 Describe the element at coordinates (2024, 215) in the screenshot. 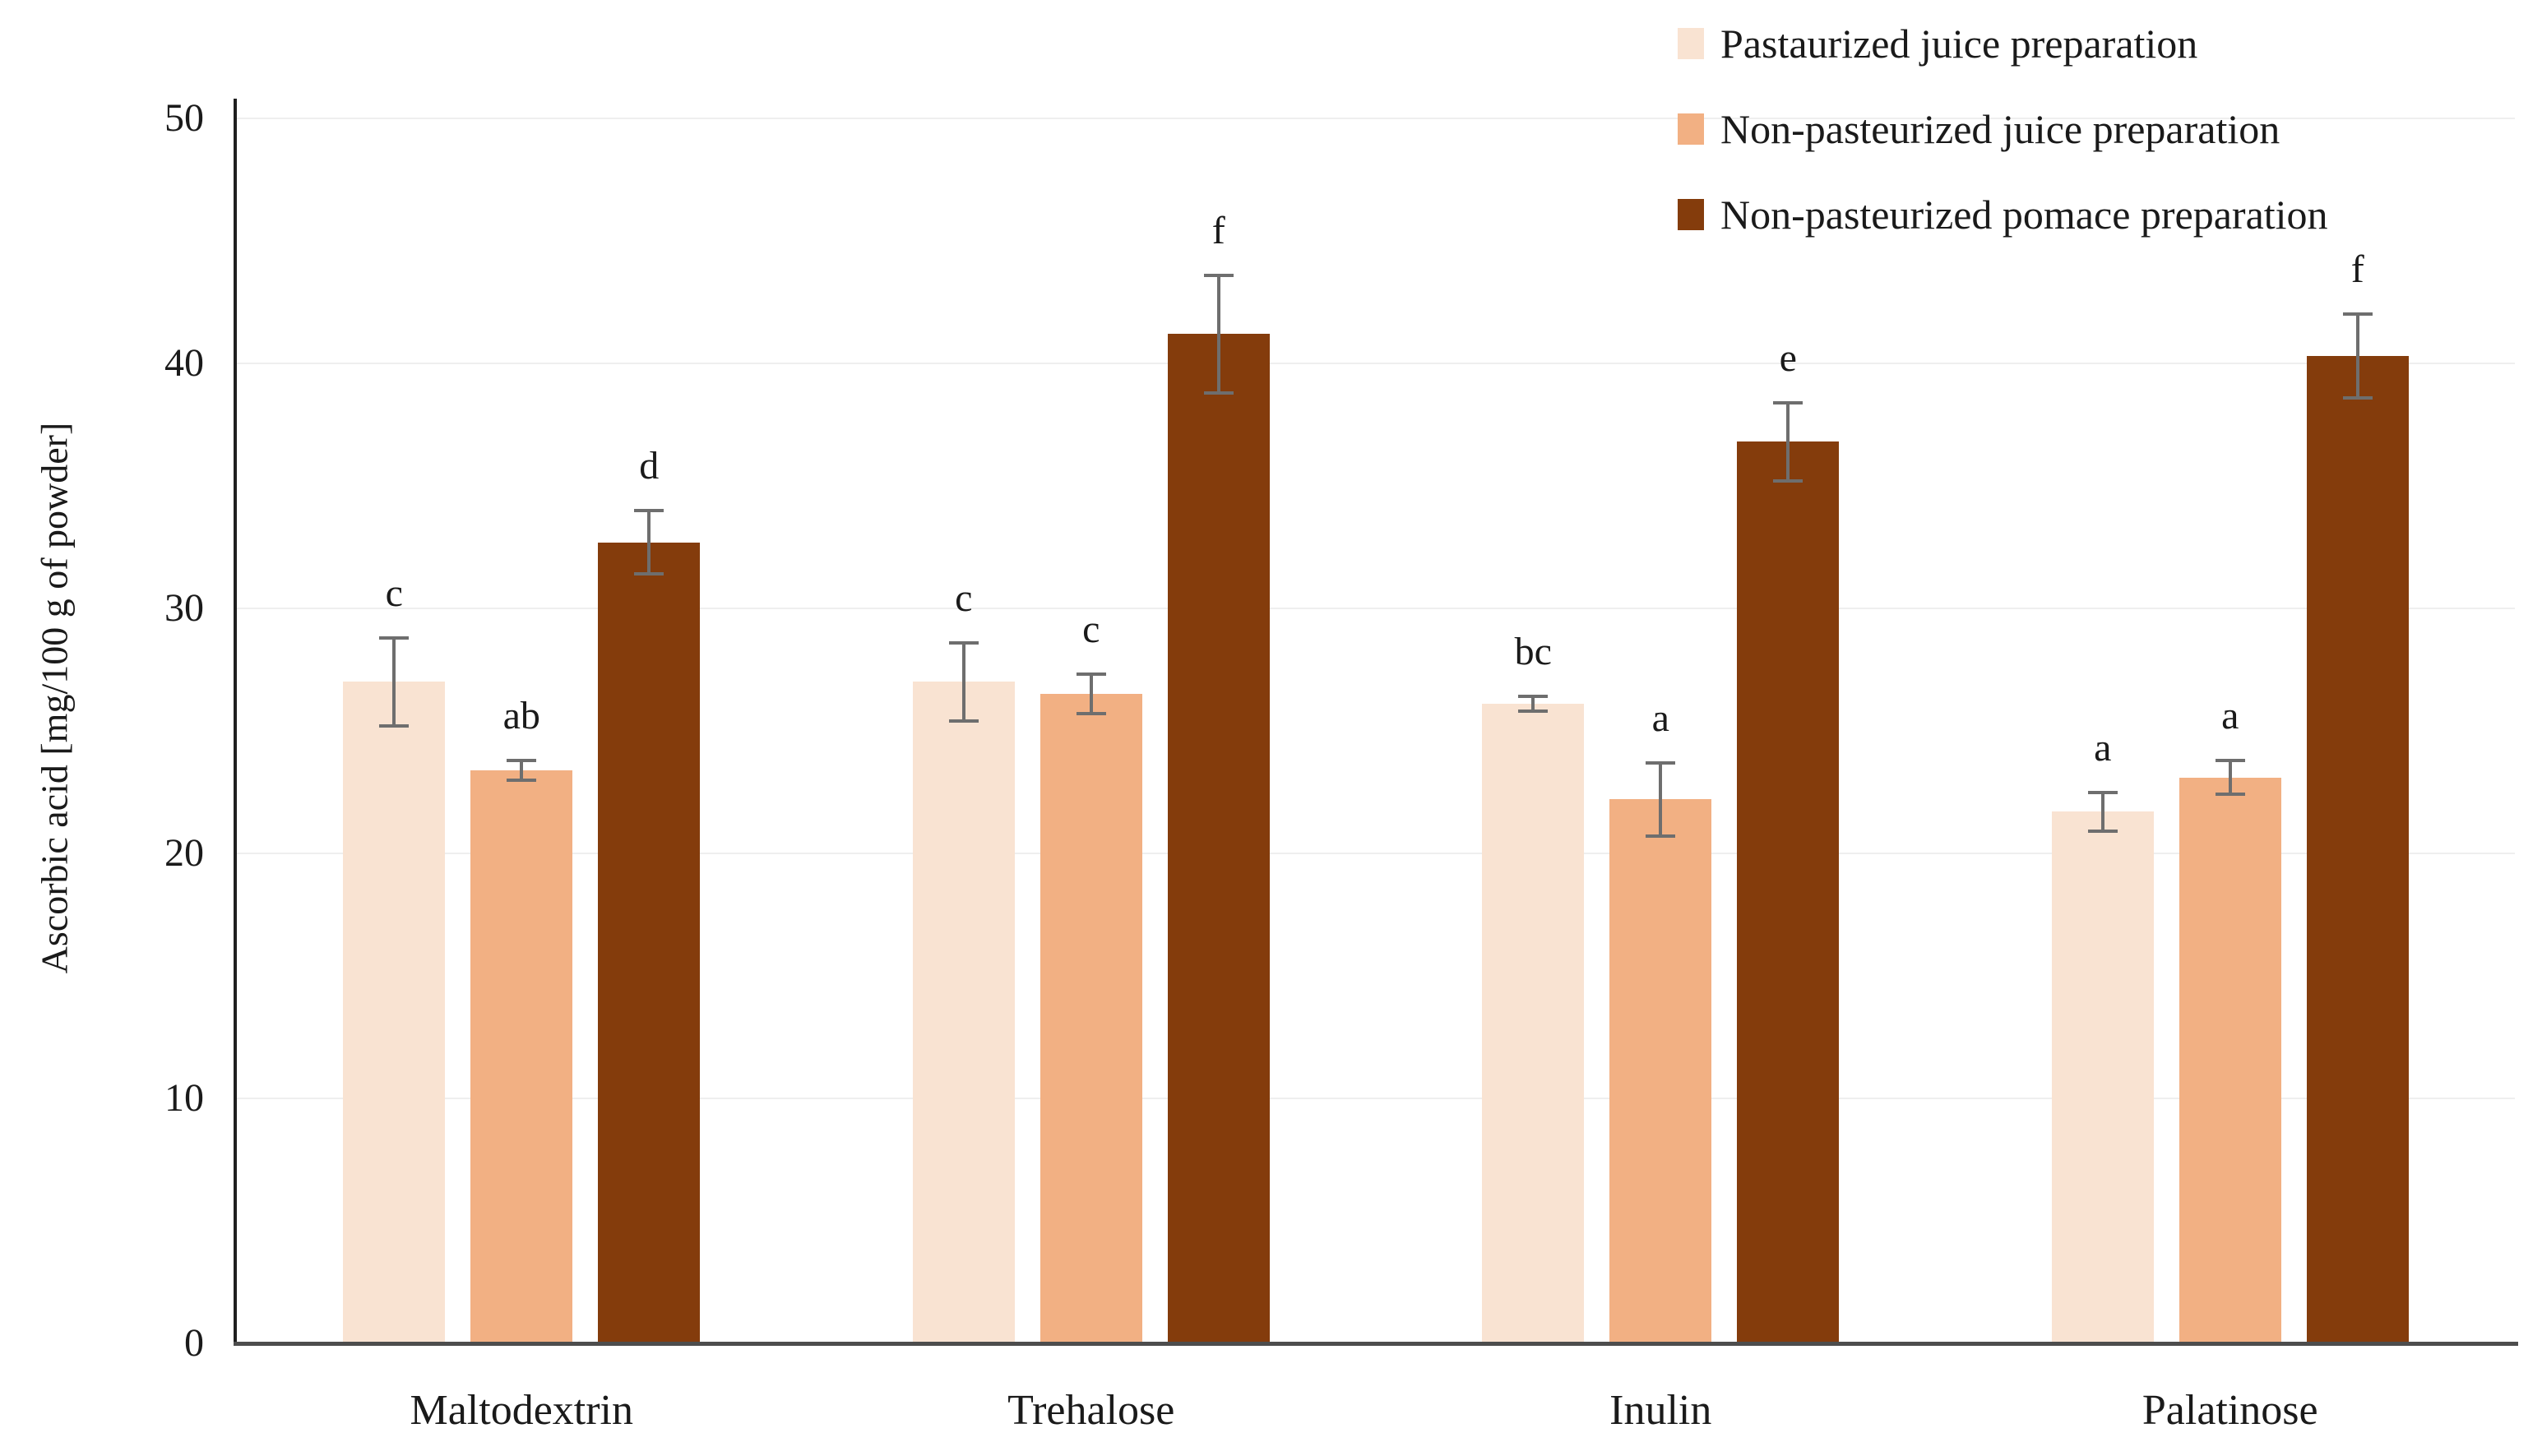

I see `legend-label-3: Non-pasteurized pomace preparation` at that location.